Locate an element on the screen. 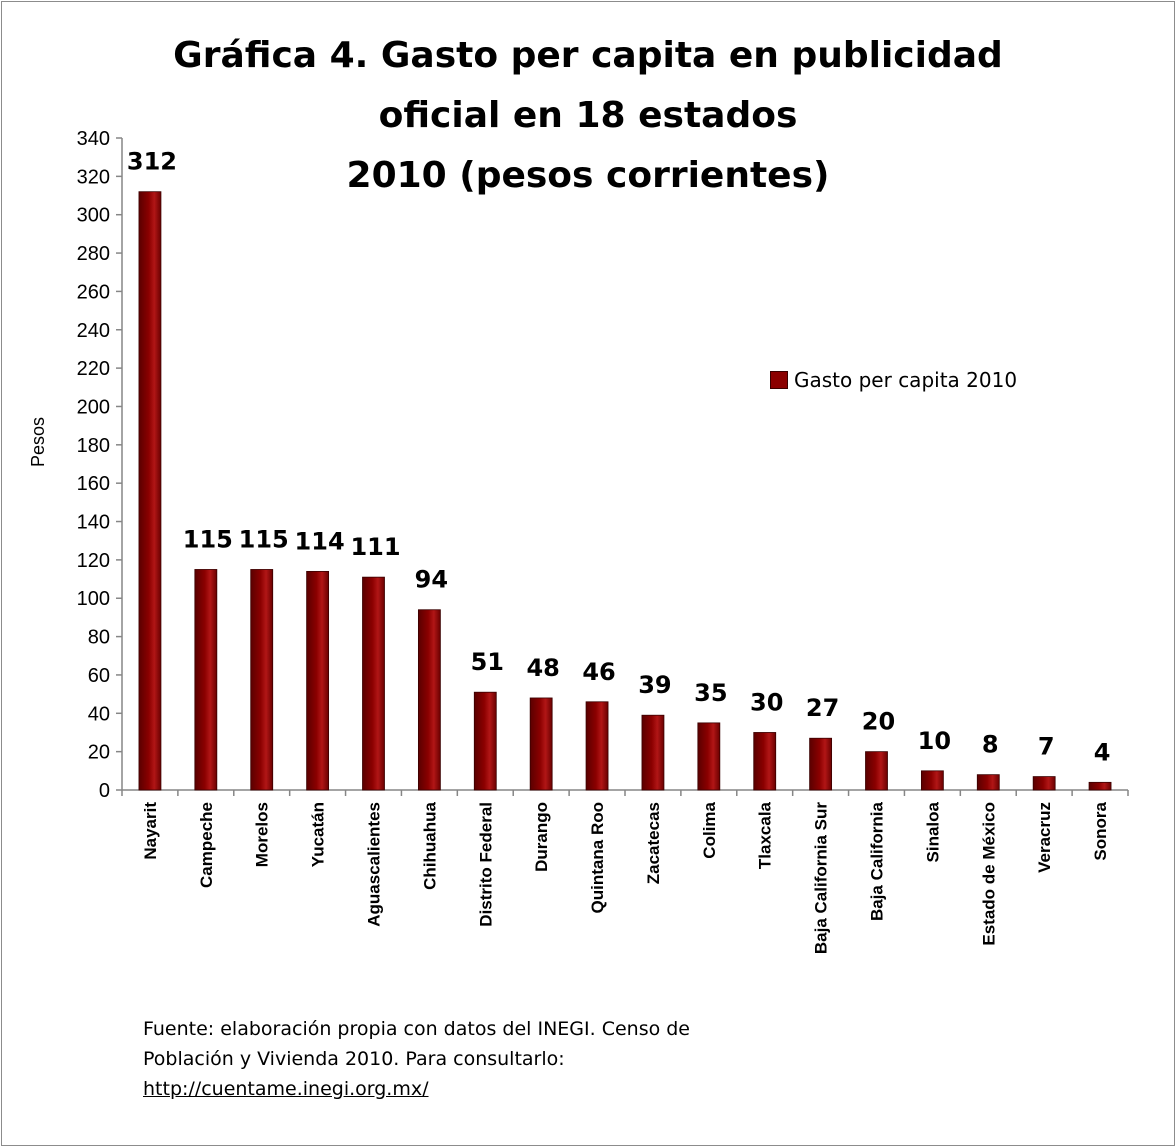  x-category-label: Baja California is located at coordinates (877, 861).